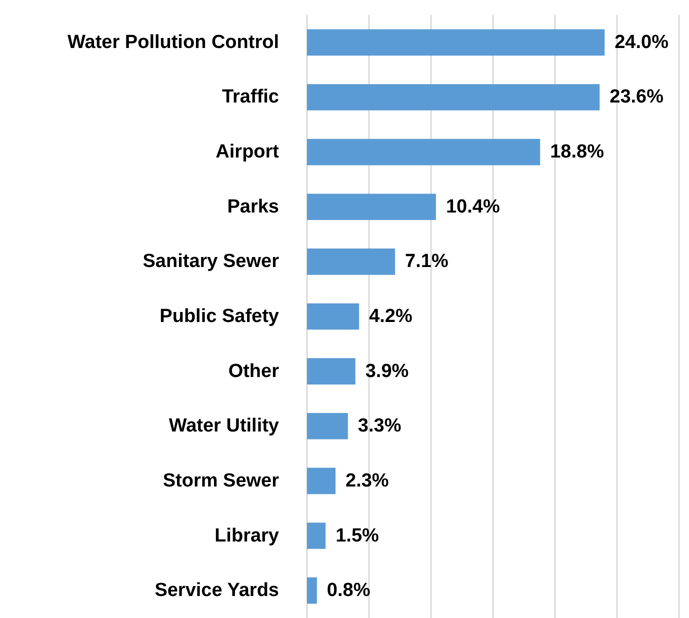 This screenshot has height=618, width=689. Describe the element at coordinates (367, 481) in the screenshot. I see `data-label: 2.3%` at that location.